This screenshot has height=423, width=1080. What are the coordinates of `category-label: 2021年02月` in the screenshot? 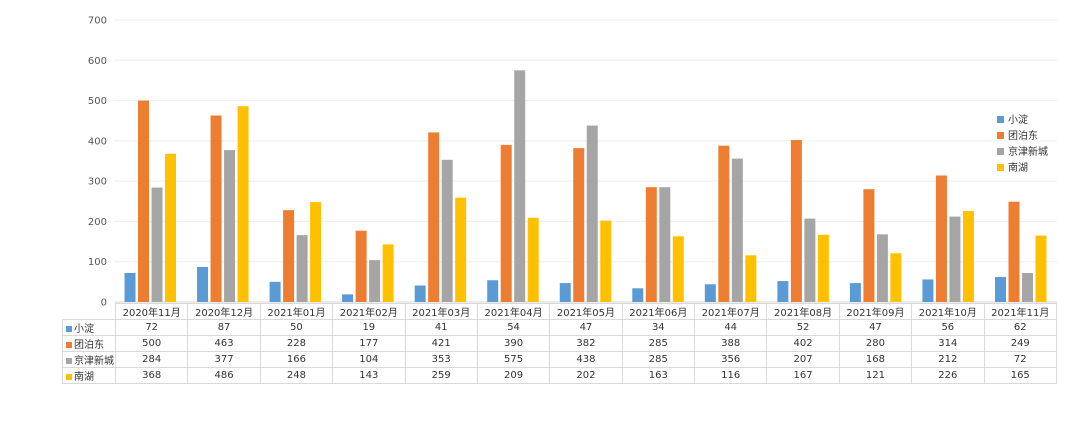 It's located at (369, 311).